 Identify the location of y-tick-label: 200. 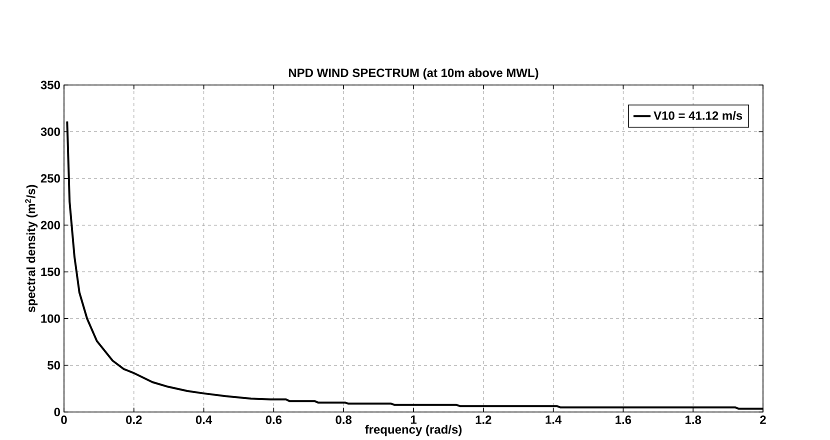
(50, 225).